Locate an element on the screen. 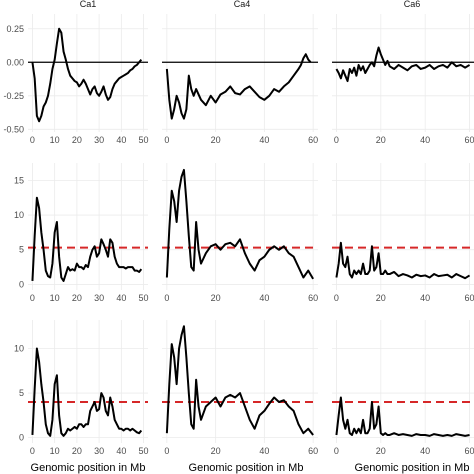  panel-r1-c2: 0 20 40 60 is located at coordinates (240, 79).